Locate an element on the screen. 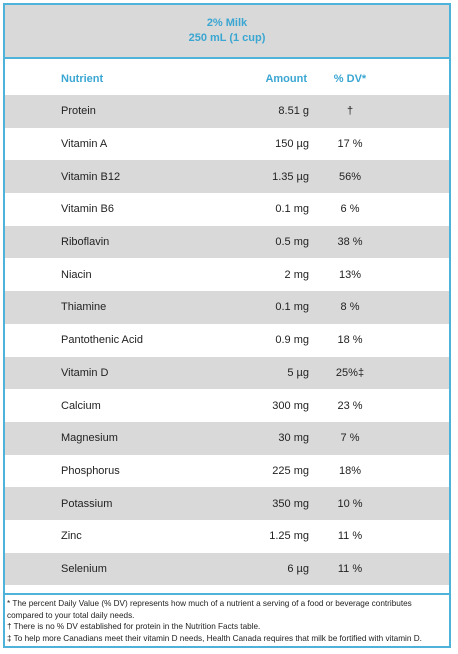 The width and height of the screenshot is (458, 654). nutrient-cell: Riboflavin is located at coordinates (85, 242).